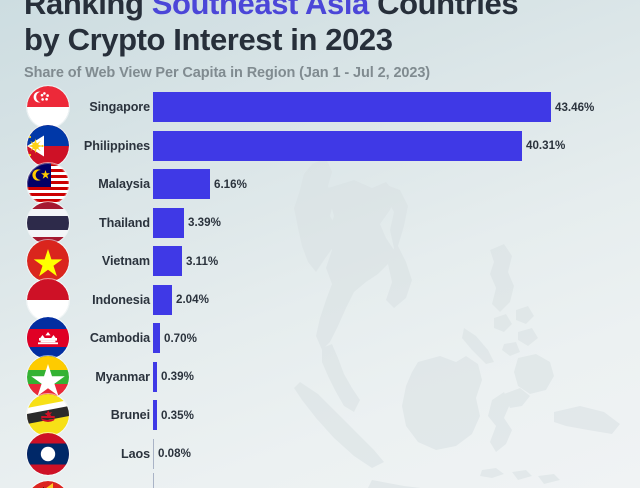 Image resolution: width=640 pixels, height=488 pixels. I want to click on chart-row-vietnam: Vietnam 3.11%, so click(320, 261).